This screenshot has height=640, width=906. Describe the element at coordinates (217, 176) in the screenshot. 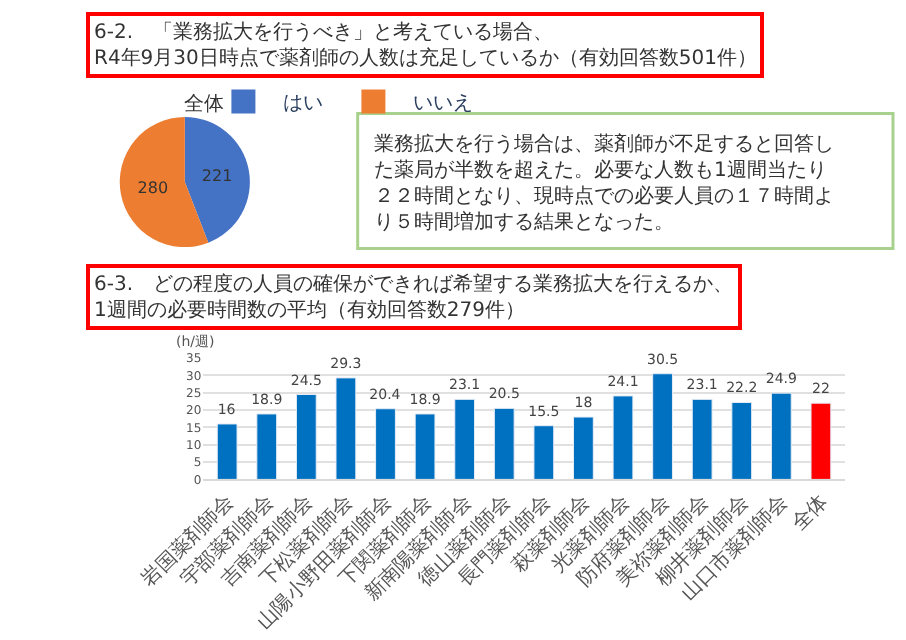

I see `data-label: 221` at that location.